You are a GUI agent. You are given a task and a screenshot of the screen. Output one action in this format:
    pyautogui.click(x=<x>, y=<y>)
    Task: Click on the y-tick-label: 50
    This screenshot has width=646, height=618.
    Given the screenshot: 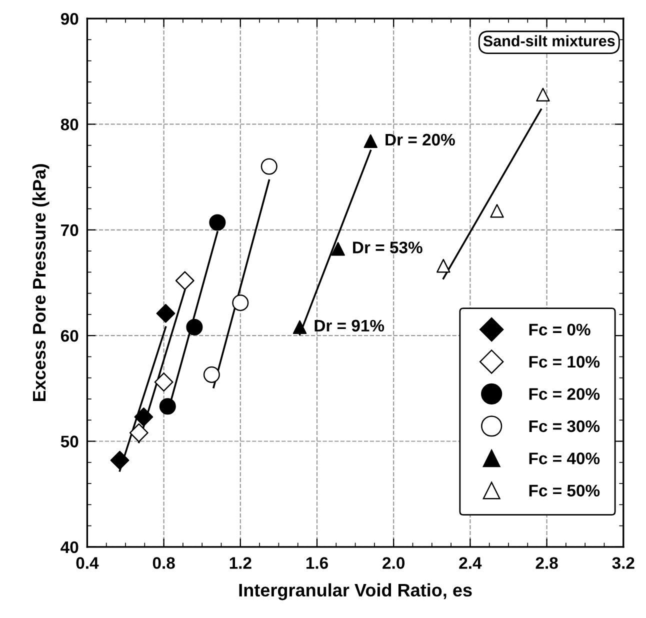 What is the action you would take?
    pyautogui.click(x=69, y=442)
    